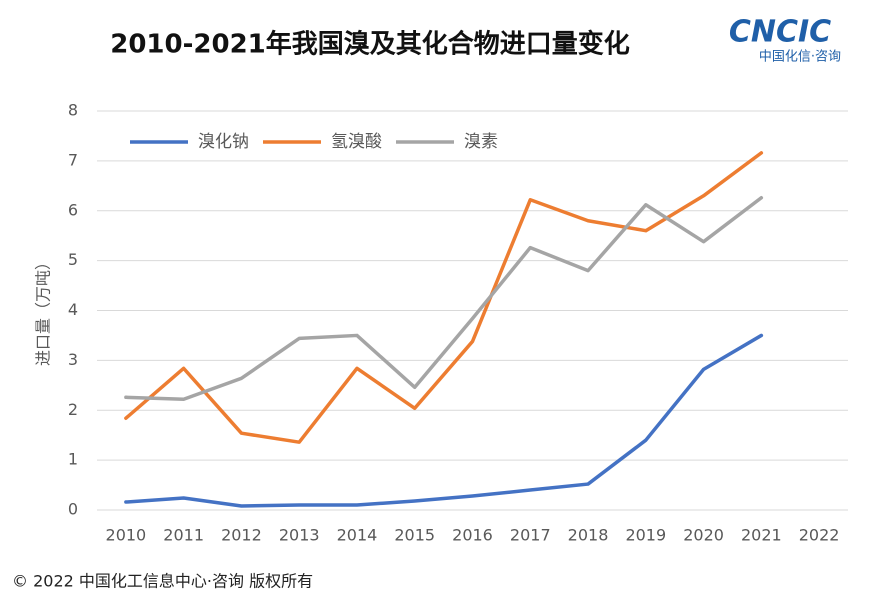 This screenshot has height=598, width=891. I want to click on y-tick-label: 6, so click(73, 209).